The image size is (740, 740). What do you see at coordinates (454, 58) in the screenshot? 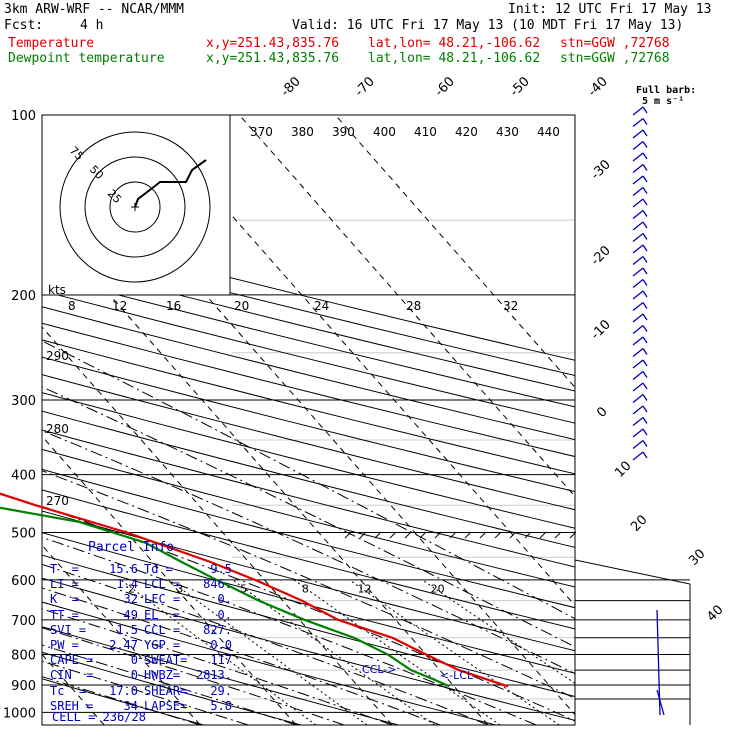
I see `dew-latlon: lat,lon= 48.21,-106.62` at bounding box center [454, 58].